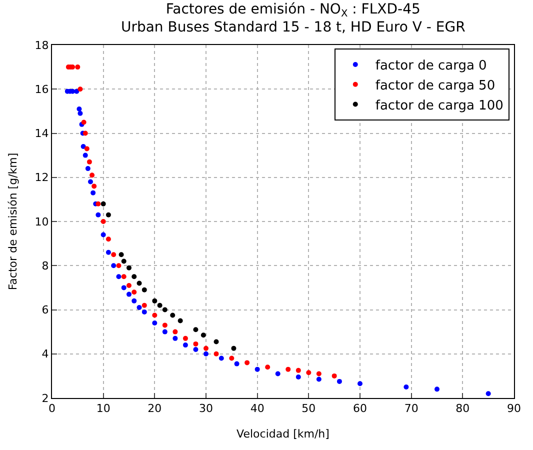 This screenshot has width=533, height=450. What do you see at coordinates (155, 409) in the screenshot?
I see `x-tick-label: 20` at bounding box center [155, 409].